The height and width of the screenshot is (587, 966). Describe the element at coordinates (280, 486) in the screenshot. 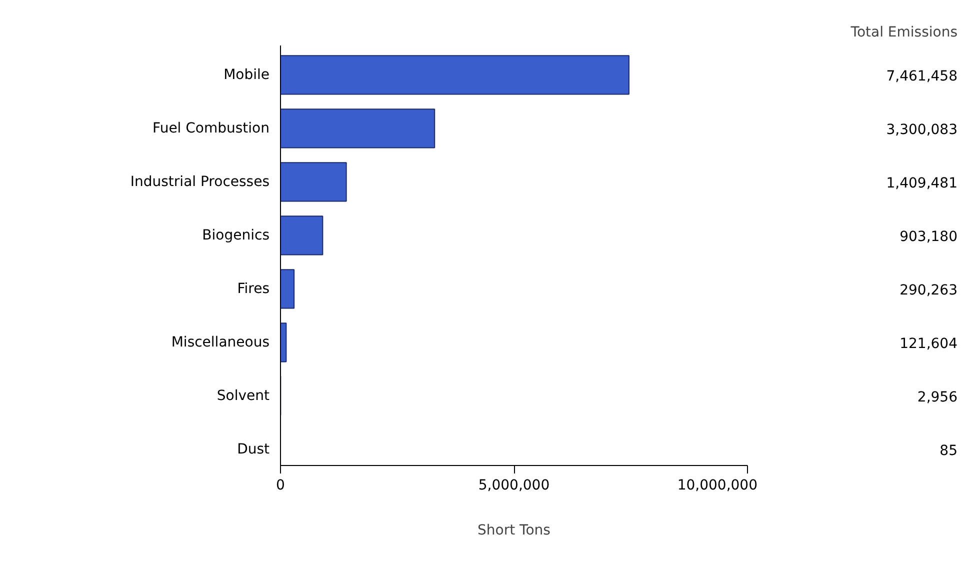

I see `x-tick-label: 0` at that location.